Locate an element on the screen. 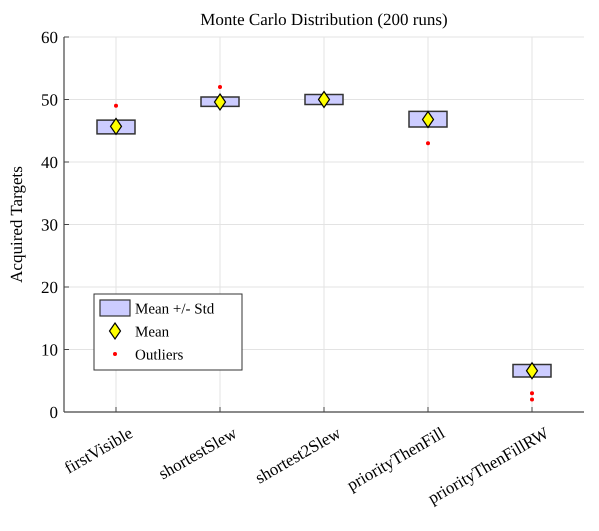 The height and width of the screenshot is (531, 599). y-tick-label: 20 is located at coordinates (49, 287).